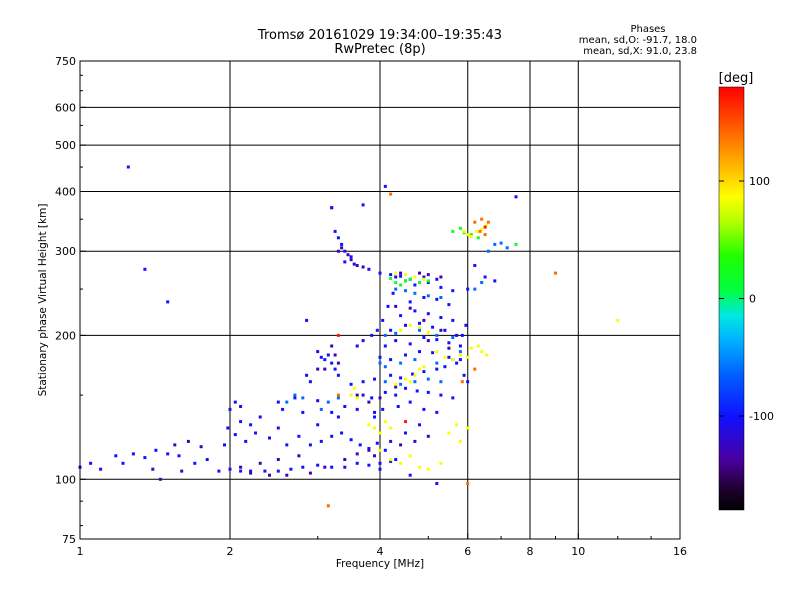  Describe the element at coordinates (530, 551) in the screenshot. I see `x-tick-label: 8` at that location.